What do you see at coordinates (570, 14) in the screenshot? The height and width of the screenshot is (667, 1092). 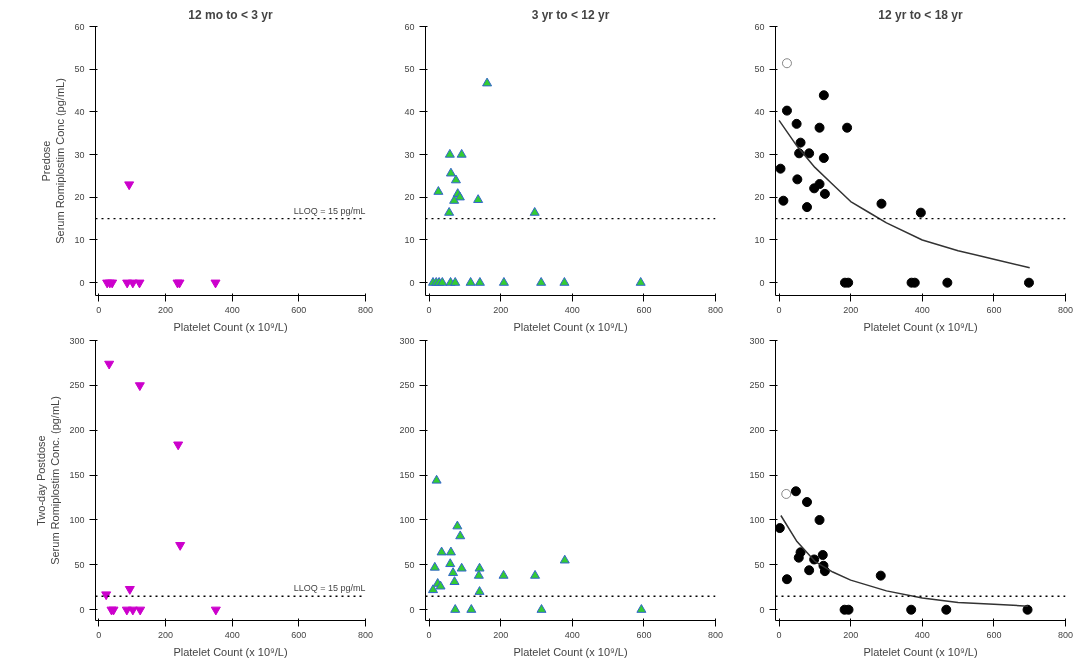 I see `chart-title: 3 yr to < 12 yr` at bounding box center [570, 14].